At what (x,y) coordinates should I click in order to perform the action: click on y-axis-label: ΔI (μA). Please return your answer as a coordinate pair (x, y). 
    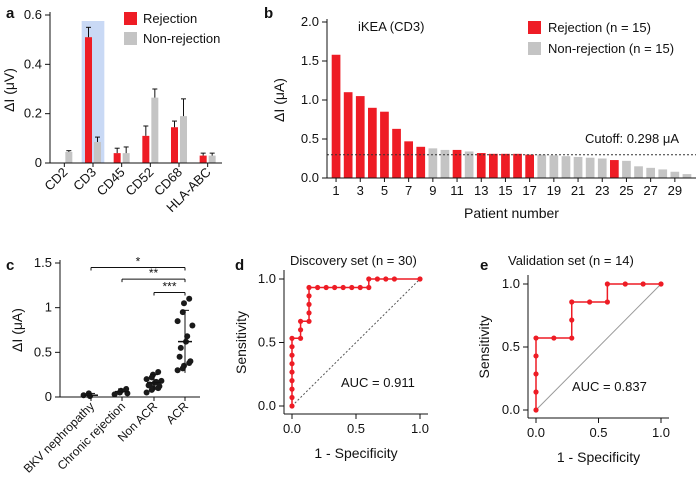
    Looking at the image, I should click on (279, 100).